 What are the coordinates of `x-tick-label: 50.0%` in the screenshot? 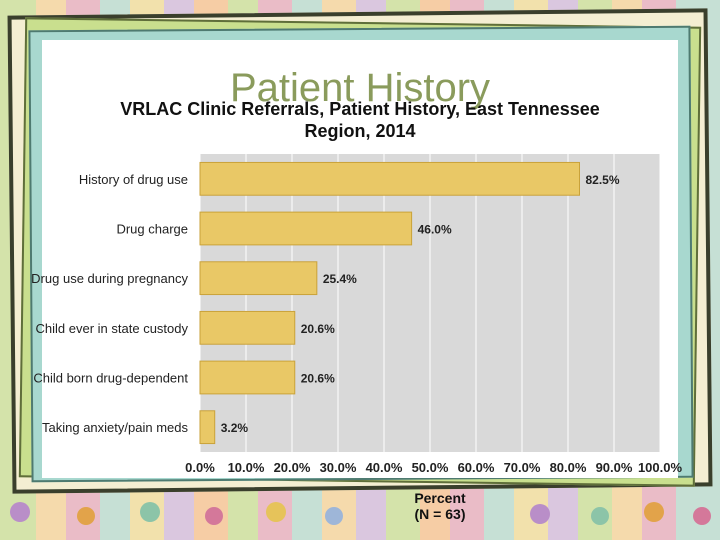 It's located at (430, 467).